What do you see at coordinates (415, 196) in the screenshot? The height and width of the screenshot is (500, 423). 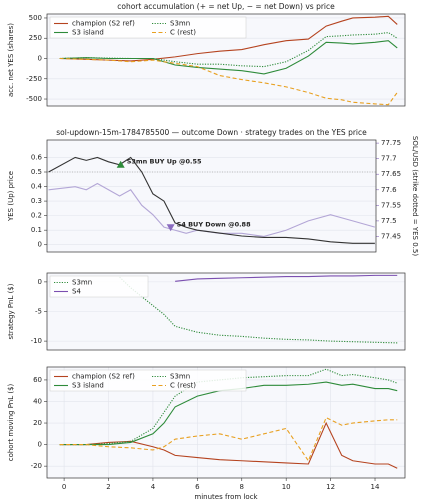 I see `y2-axis-label: SOL/USD (strike dotted = YES 0.5)` at bounding box center [415, 196].